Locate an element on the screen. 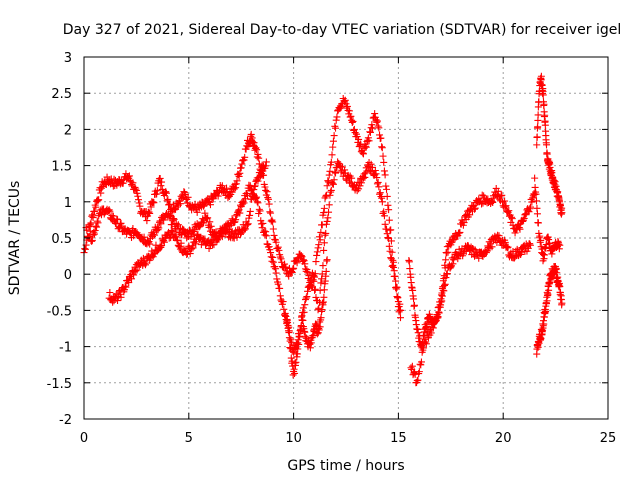  series-track-i is located at coordinates (547, 219).